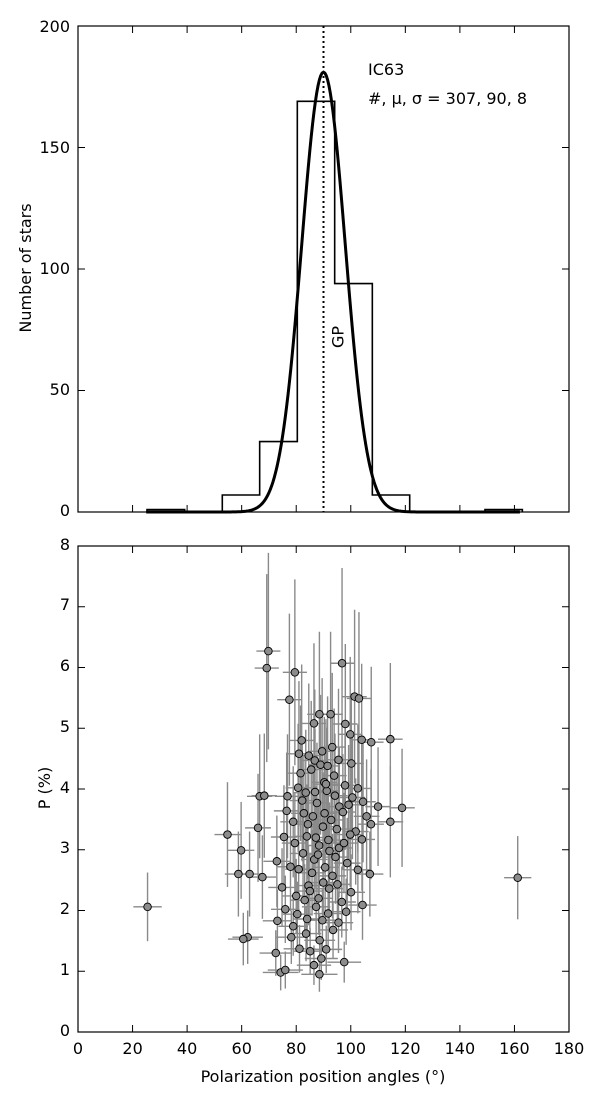 The image size is (600, 1100). I want to click on x-tick-label: 60, so click(242, 1048).